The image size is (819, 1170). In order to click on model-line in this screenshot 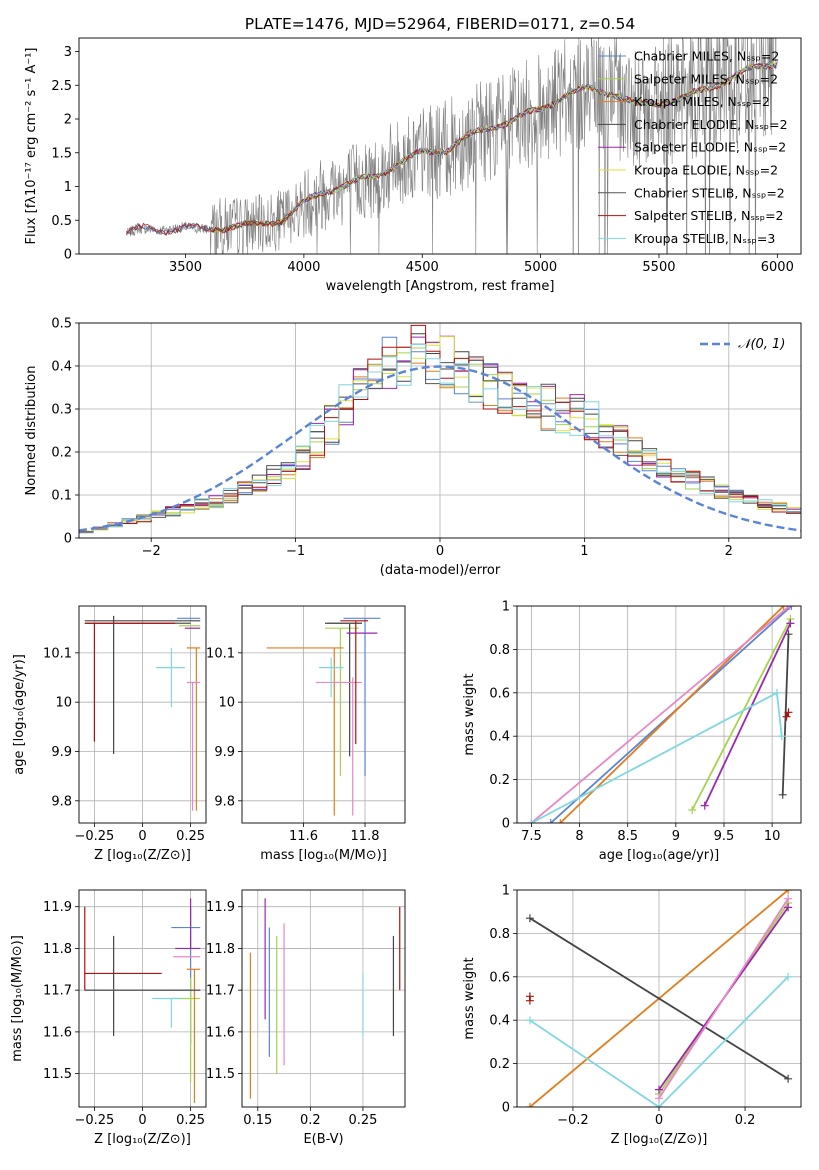, I will do `click(534, 137)`.